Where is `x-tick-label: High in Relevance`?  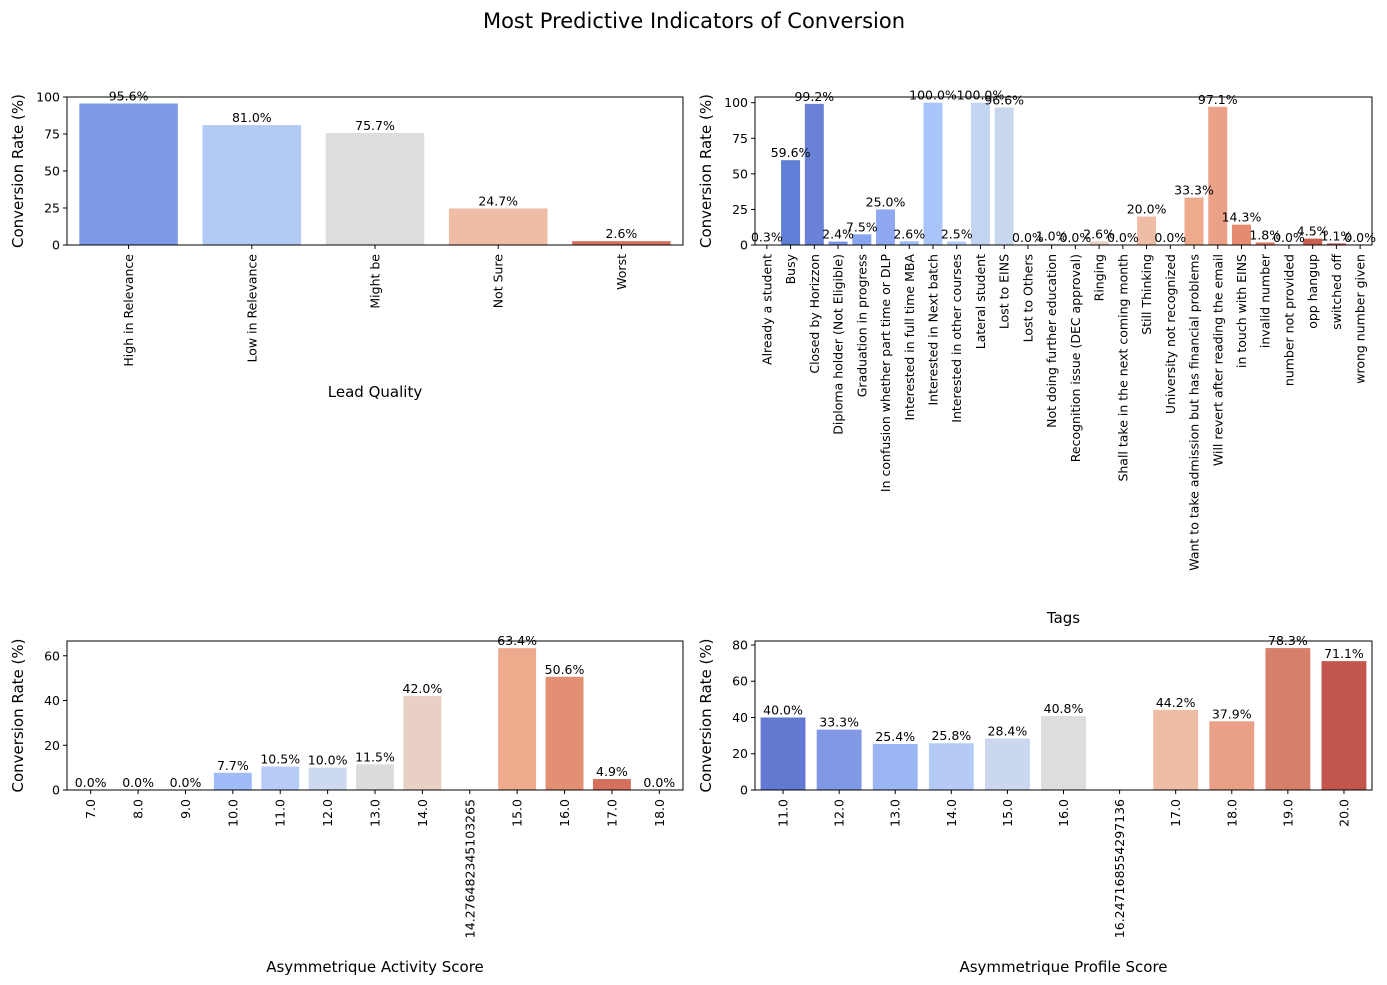 x-tick-label: High in Relevance is located at coordinates (128, 310).